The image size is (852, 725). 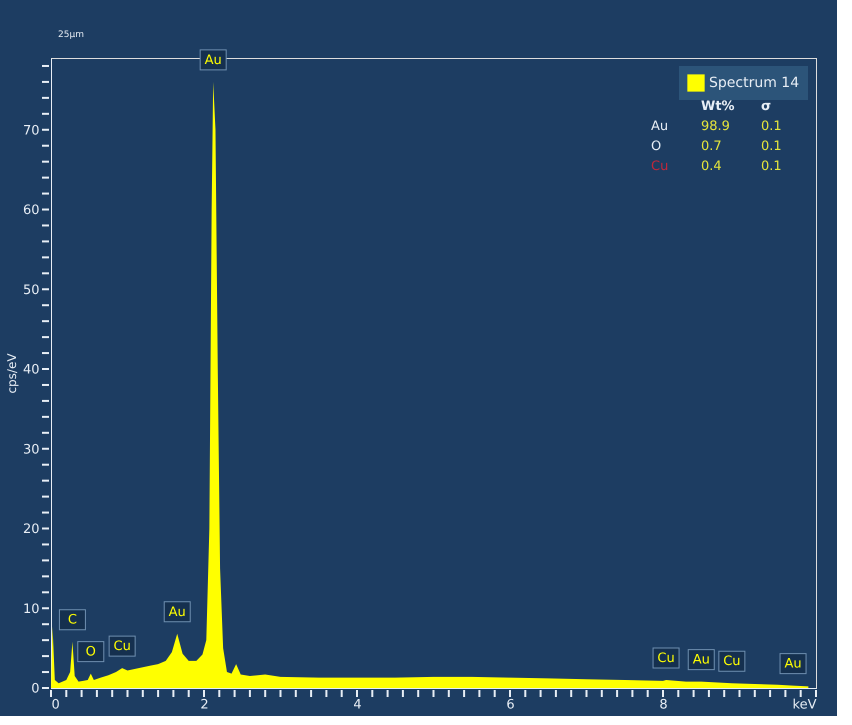 I want to click on legend-label: Spectrum 14, so click(x=754, y=83).